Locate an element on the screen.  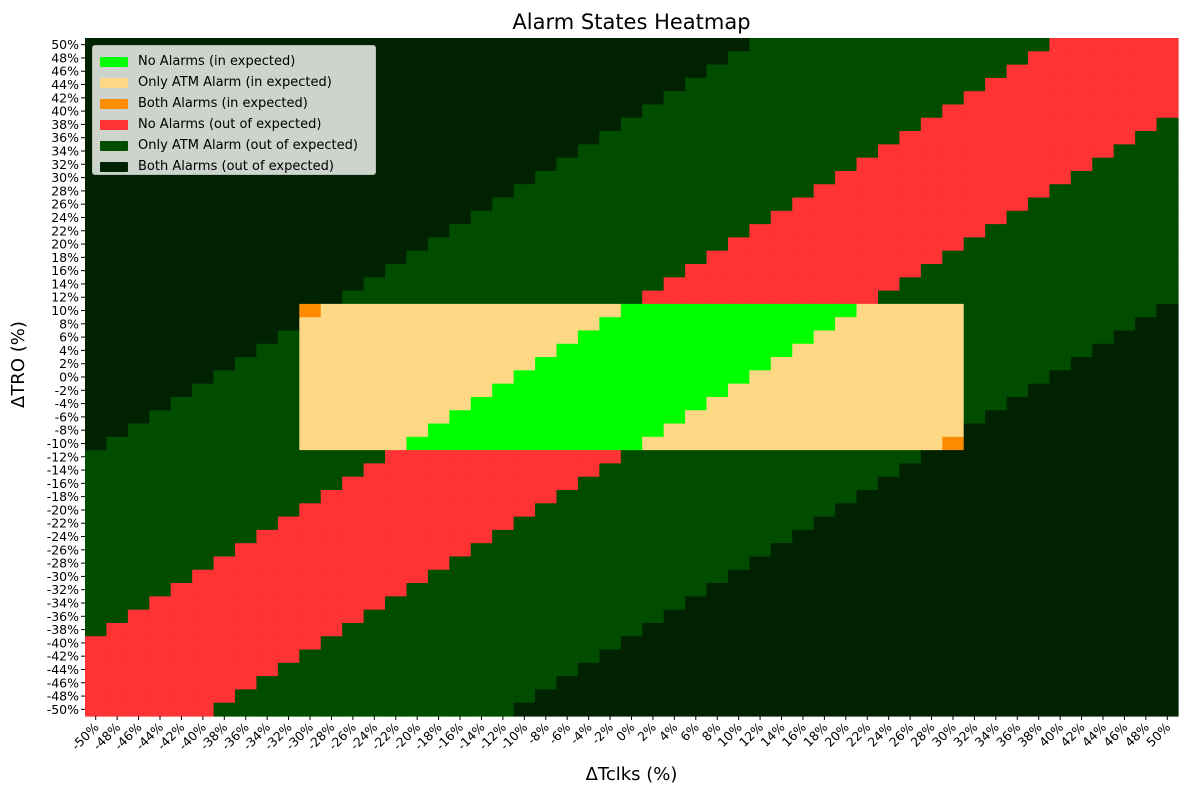
y-tick-label: 44% is located at coordinates (65, 84).